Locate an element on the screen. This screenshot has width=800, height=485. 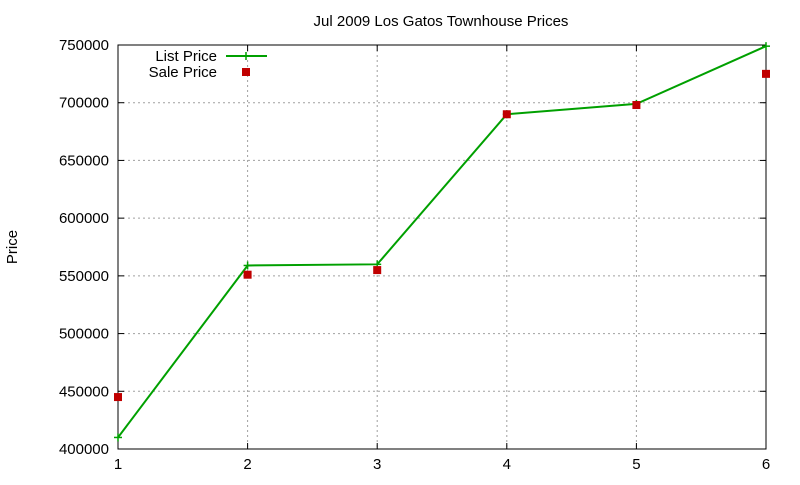
y-tick-label: 550000 is located at coordinates (84, 276).